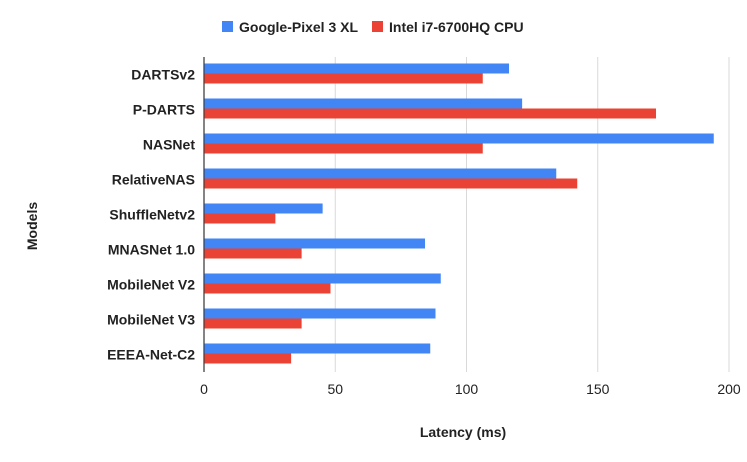  I want to click on category-label: MobileNet V3, so click(151, 320).